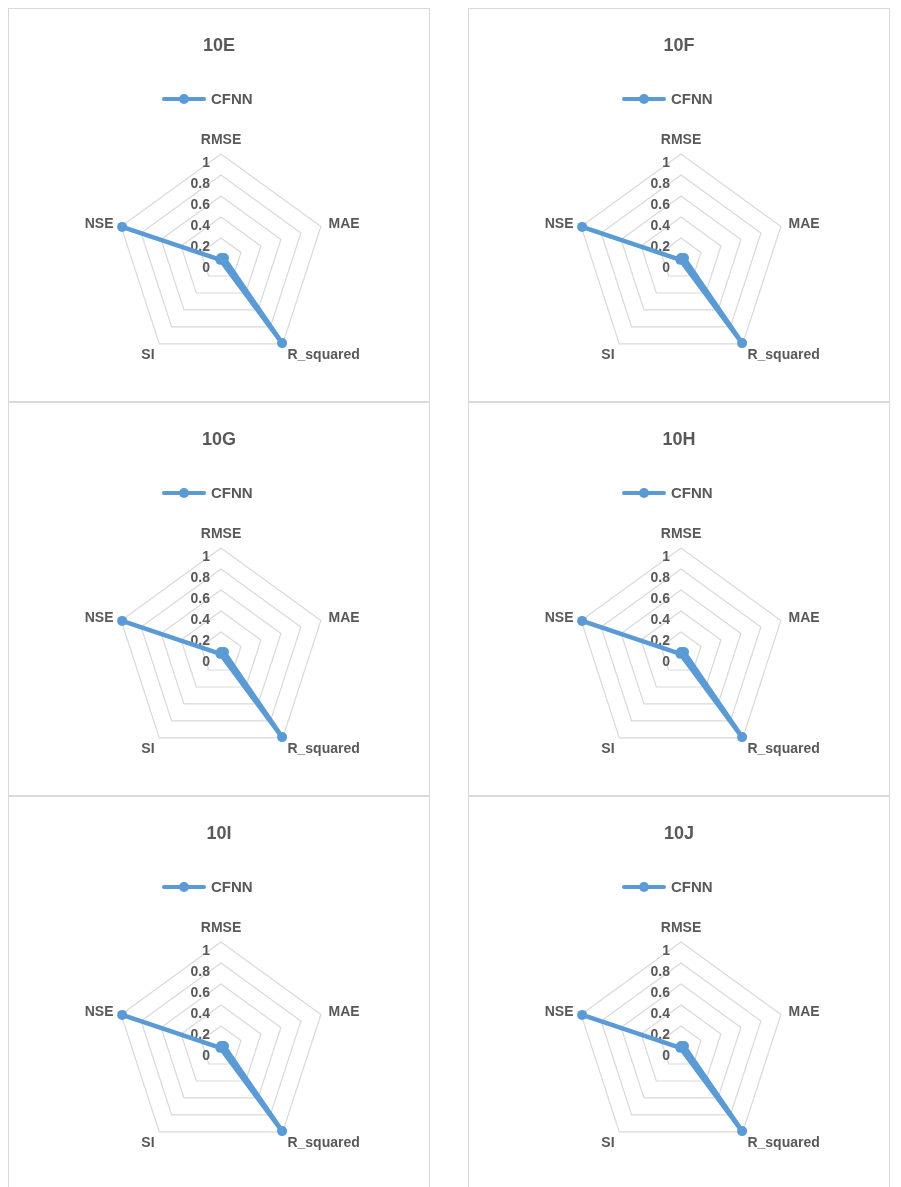  What do you see at coordinates (219, 439) in the screenshot?
I see `chart-title: 10G` at bounding box center [219, 439].